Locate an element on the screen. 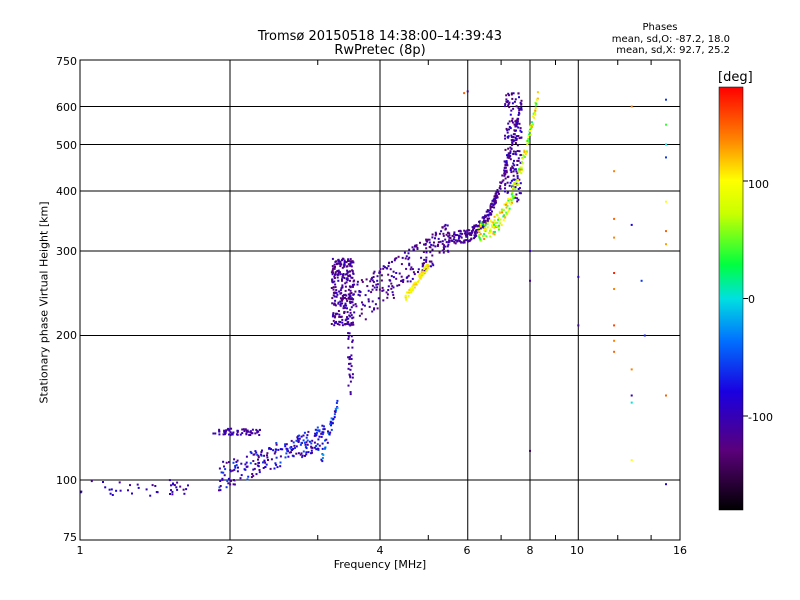 The image size is (800, 600). phases-o-stats: mean, sd,O: -87.2, 18.0 is located at coordinates (670, 39).